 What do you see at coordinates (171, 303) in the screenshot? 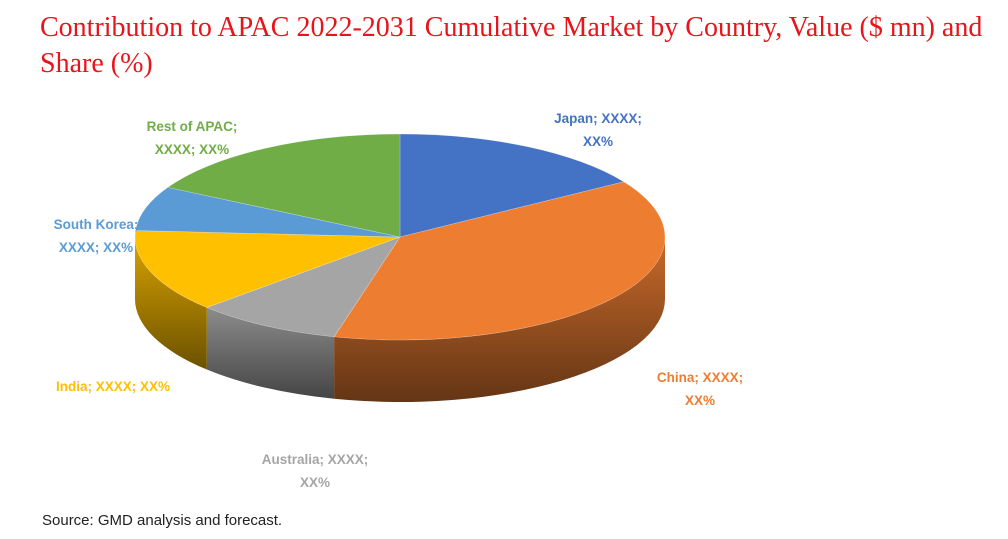
I see `slice-side-india` at bounding box center [171, 303].